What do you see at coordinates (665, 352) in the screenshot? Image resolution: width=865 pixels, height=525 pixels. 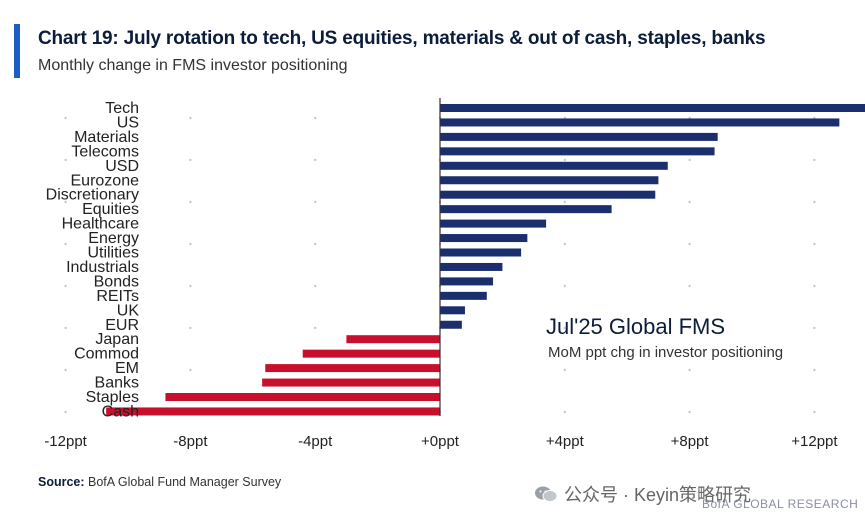 I see `annotation-subtitle: MoM ppt chg in investor positioning` at bounding box center [665, 352].